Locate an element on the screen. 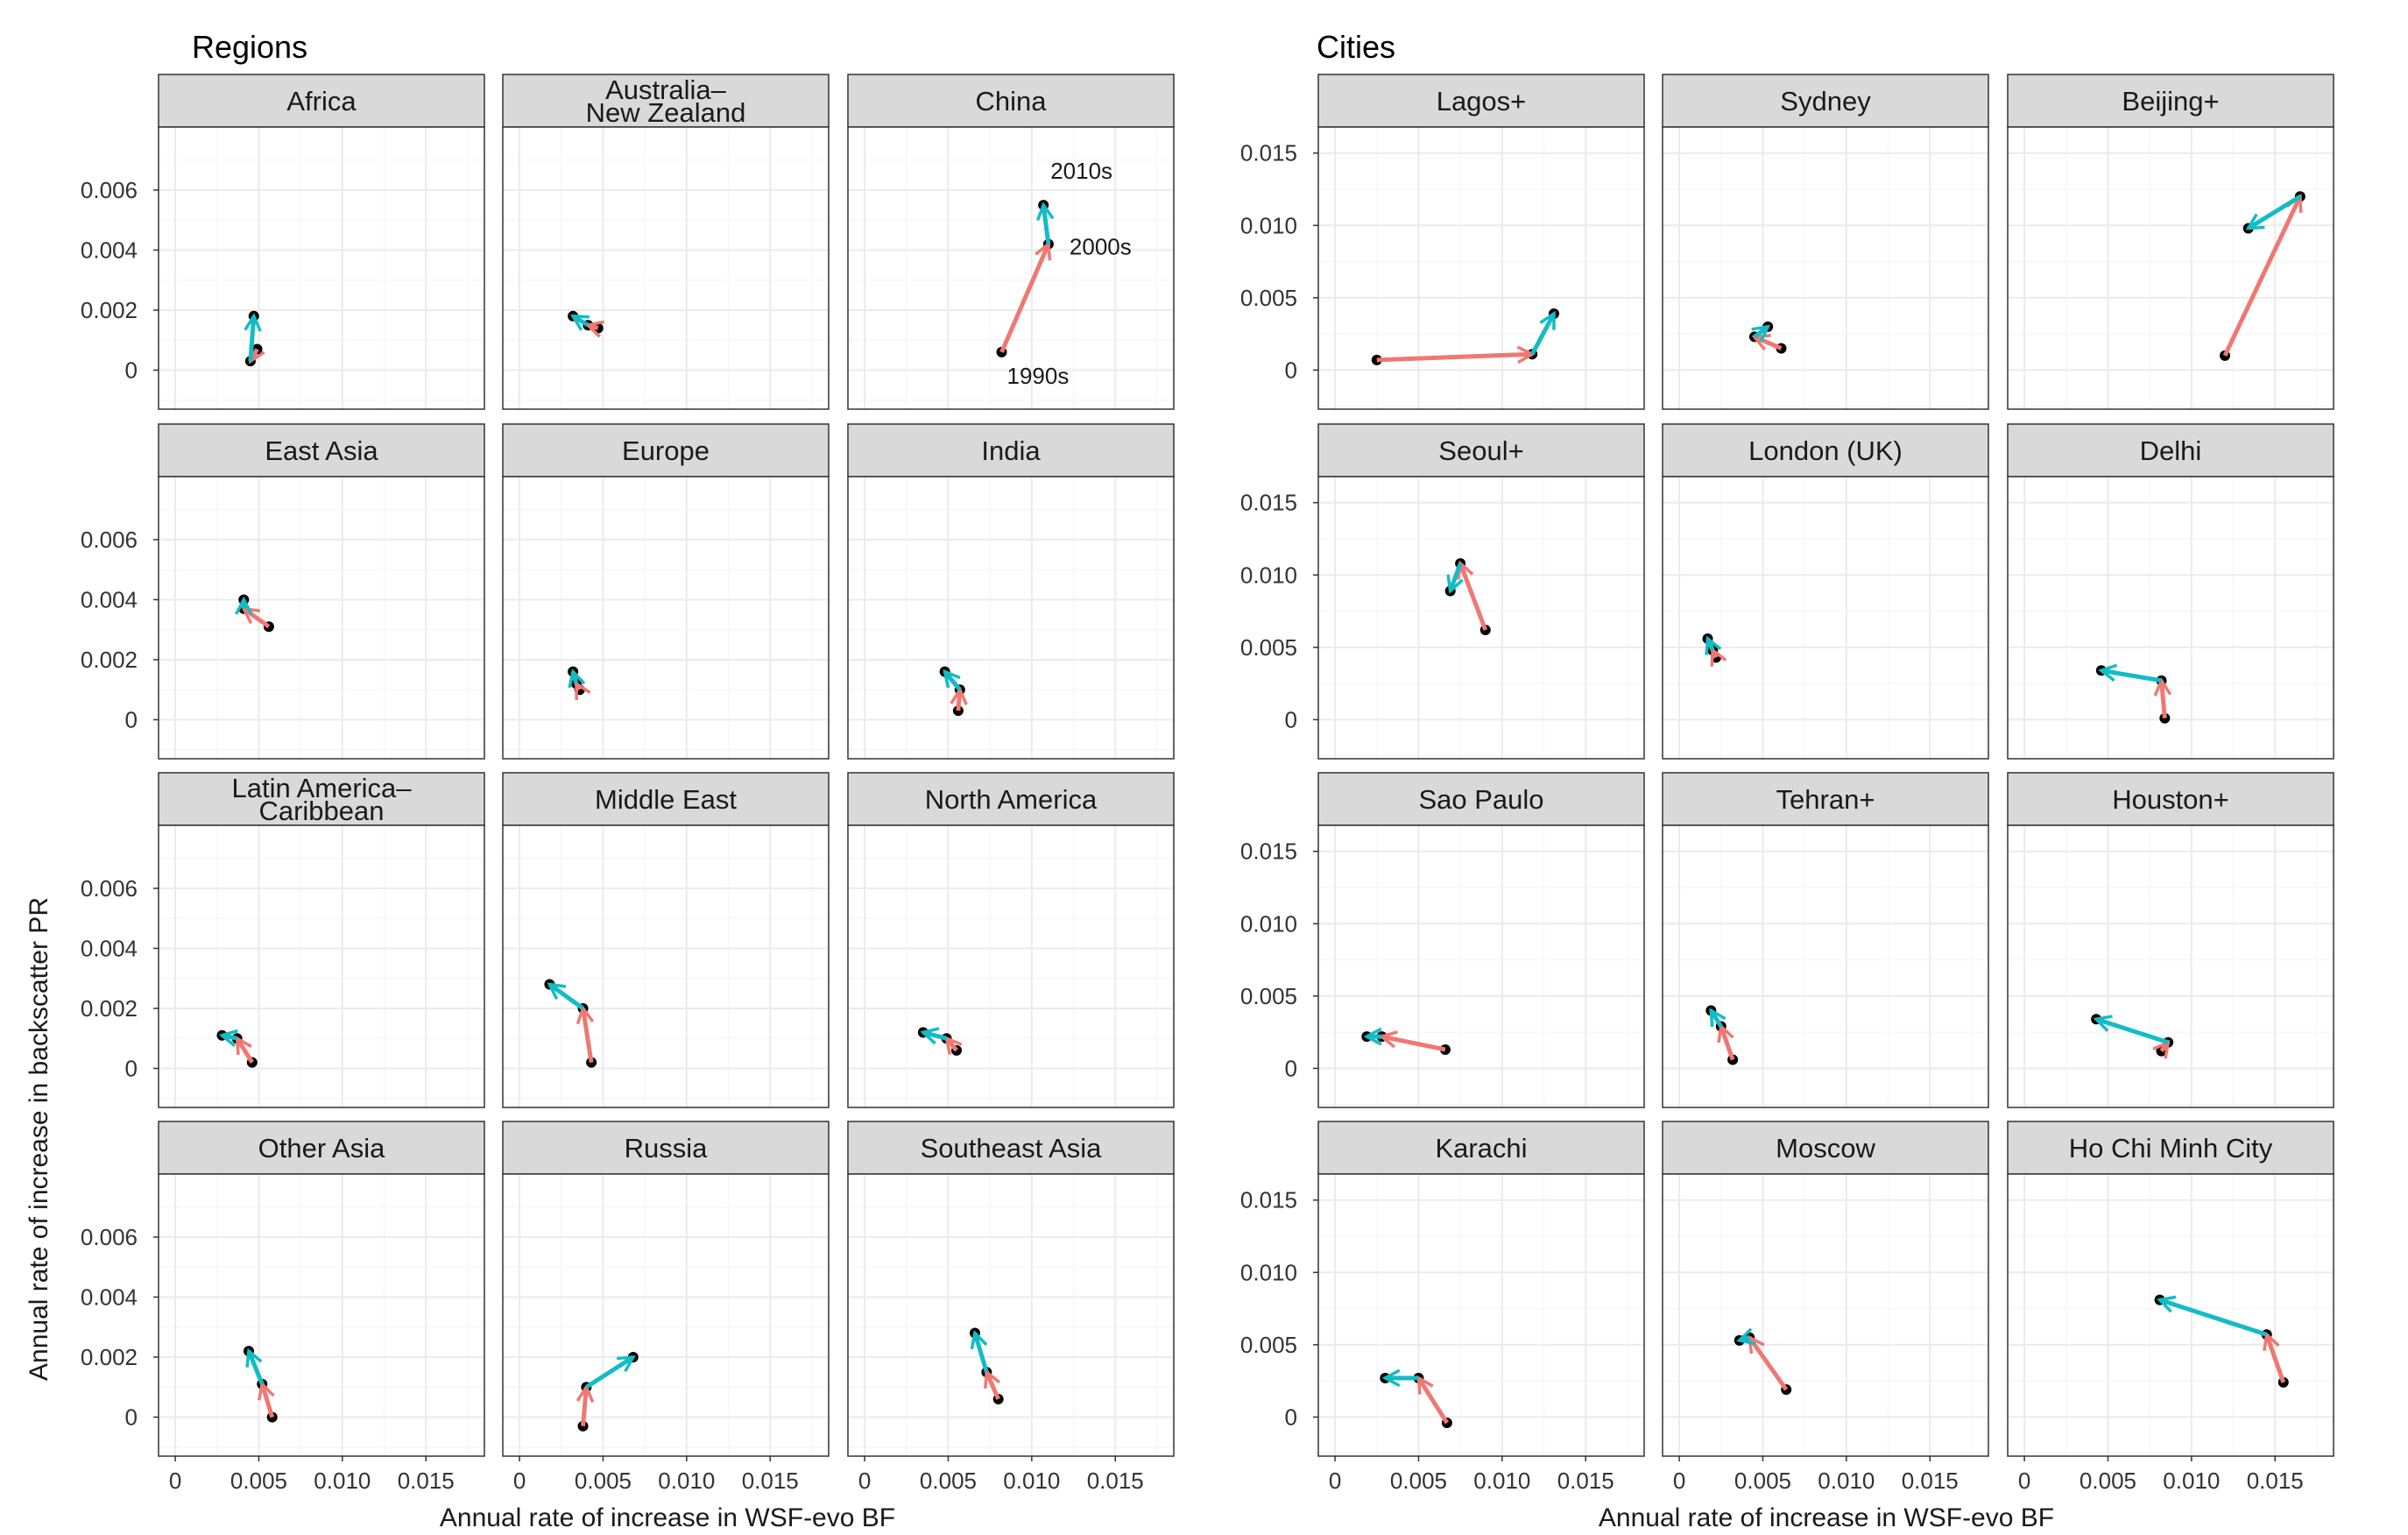  y-tick-label: 0.010 is located at coordinates (1268, 923).